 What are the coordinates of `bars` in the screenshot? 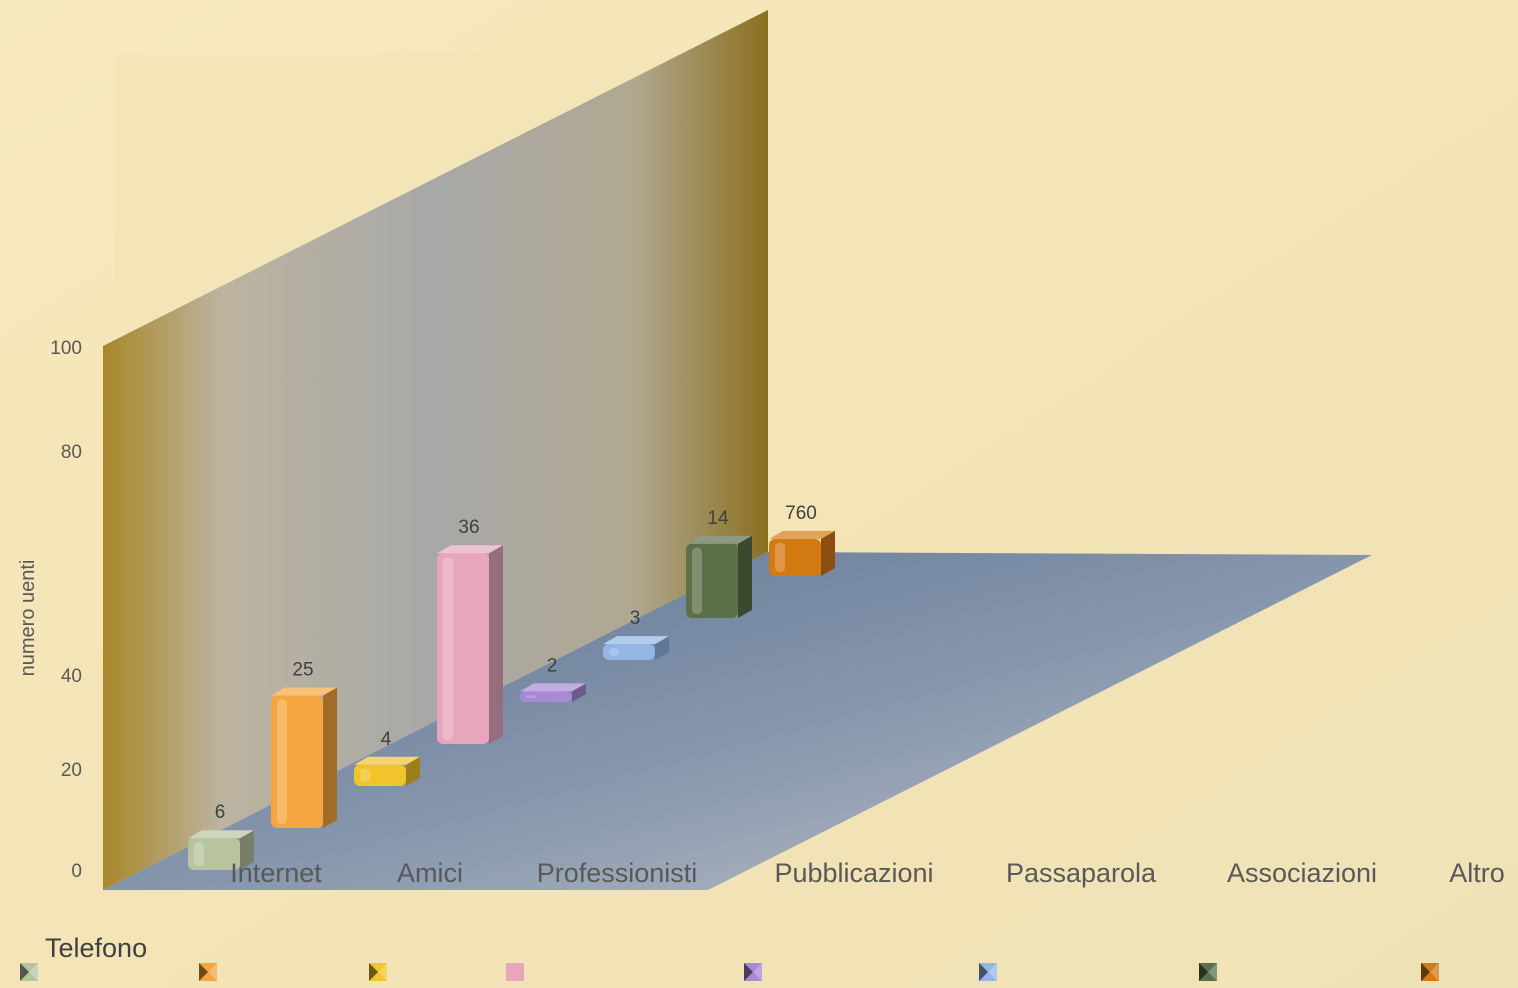 It's located at (511, 700).